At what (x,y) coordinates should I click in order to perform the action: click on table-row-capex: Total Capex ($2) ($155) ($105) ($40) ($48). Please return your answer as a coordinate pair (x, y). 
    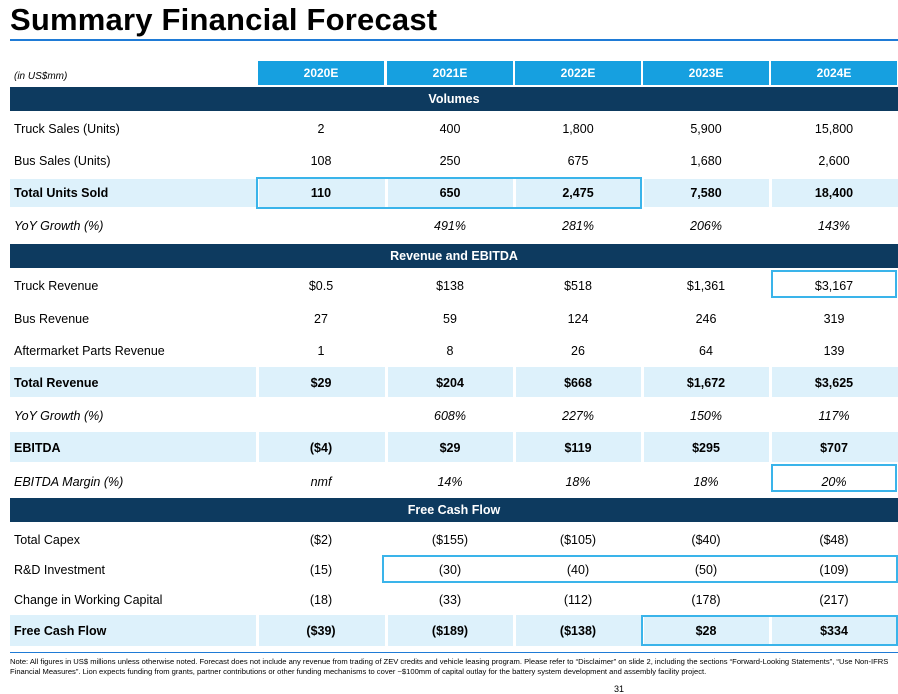
    Looking at the image, I should click on (454, 540).